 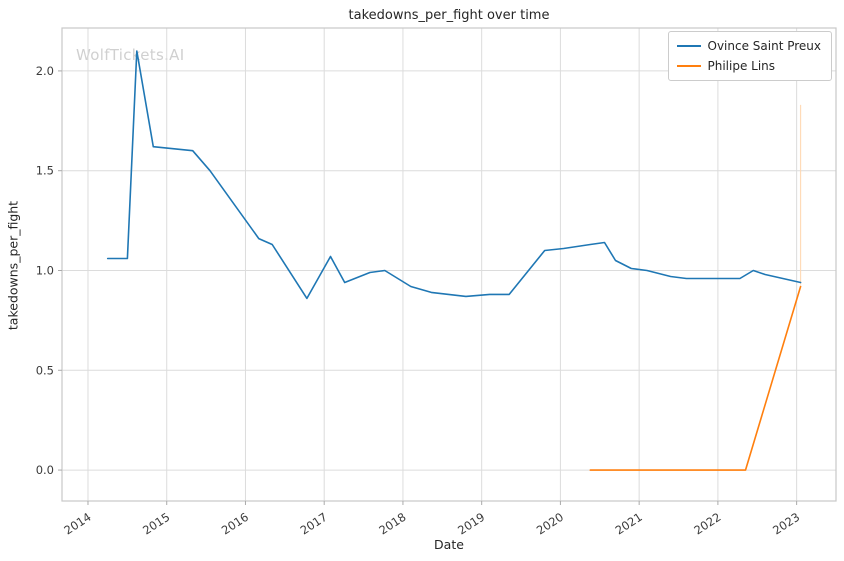 I want to click on y-tick-label: 1.5, so click(x=45, y=171).